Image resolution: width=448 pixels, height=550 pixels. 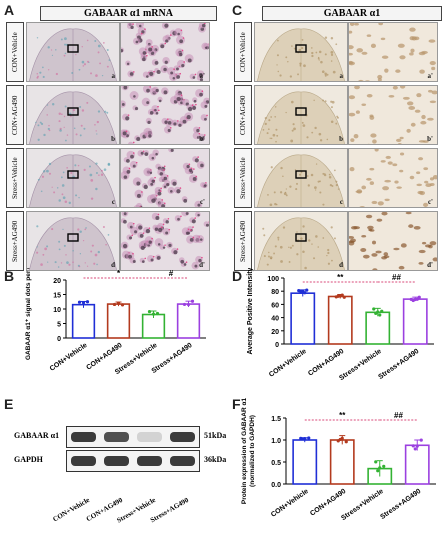 What do you see at coordinates (148, 134) in the screenshot?
I see `nucleus` at bounding box center [148, 134].